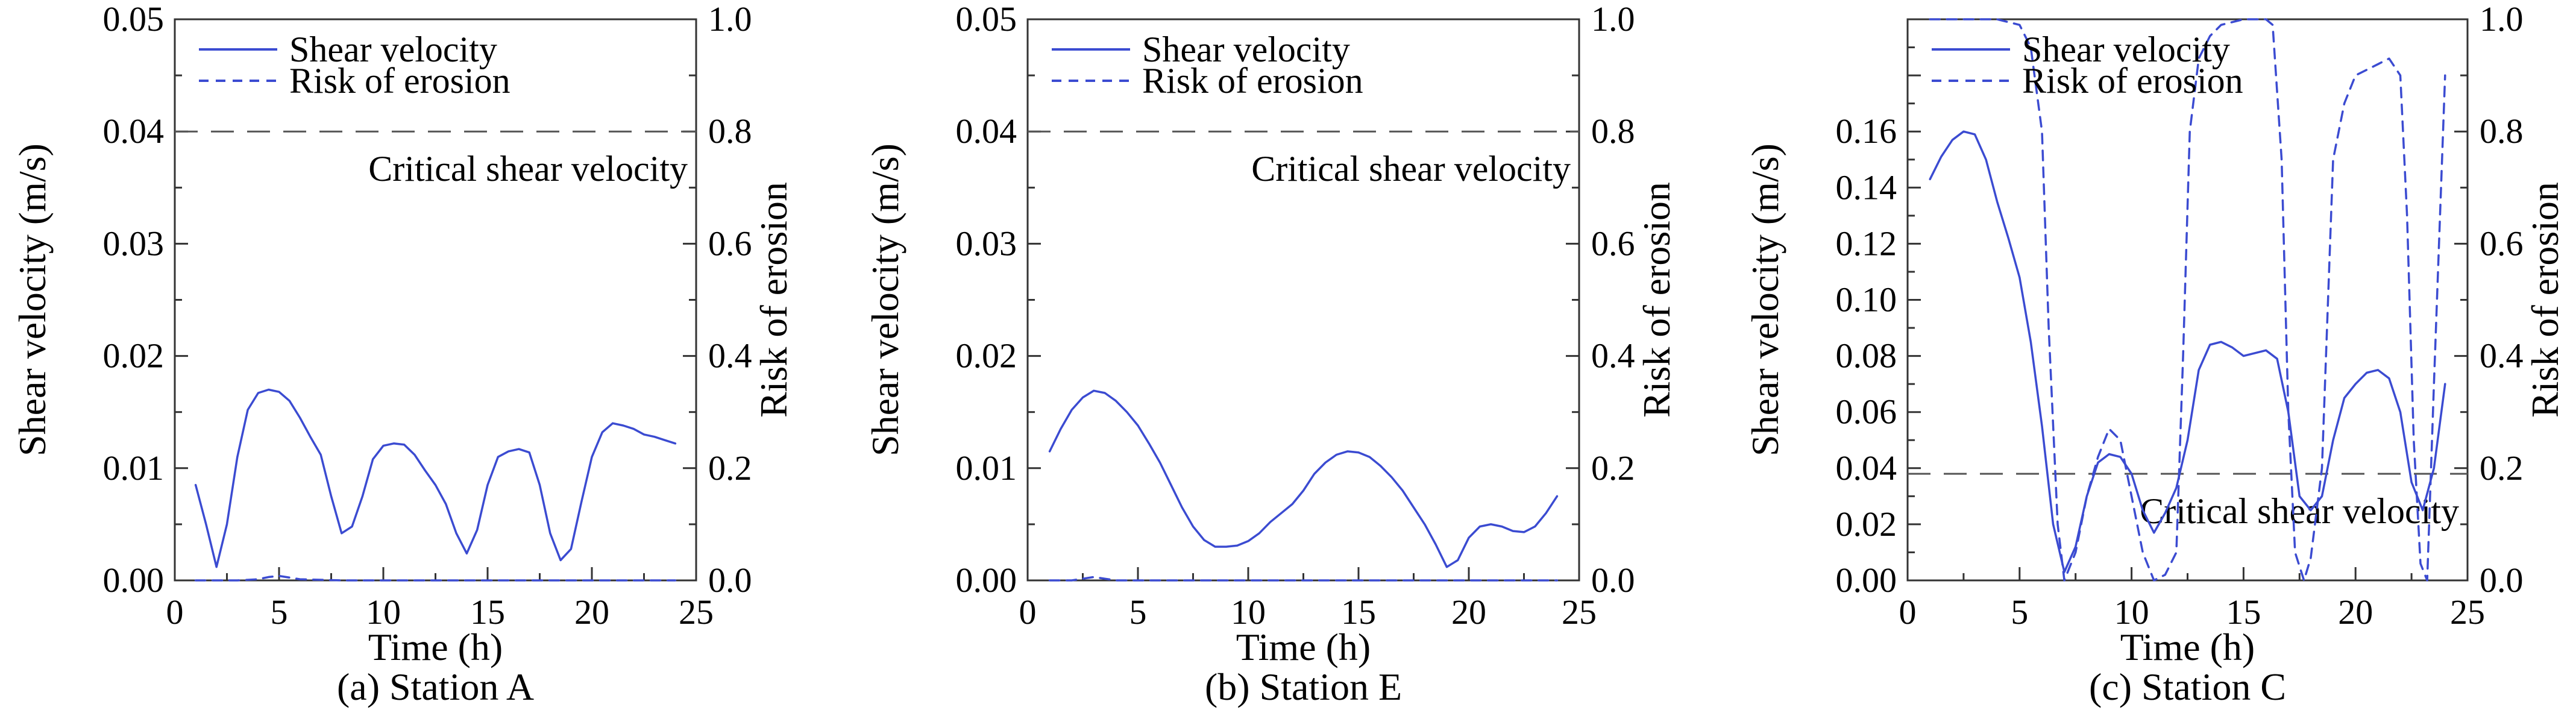  Describe the element at coordinates (1866, 412) in the screenshot. I see `y-left-tick-label: 0.06` at that location.